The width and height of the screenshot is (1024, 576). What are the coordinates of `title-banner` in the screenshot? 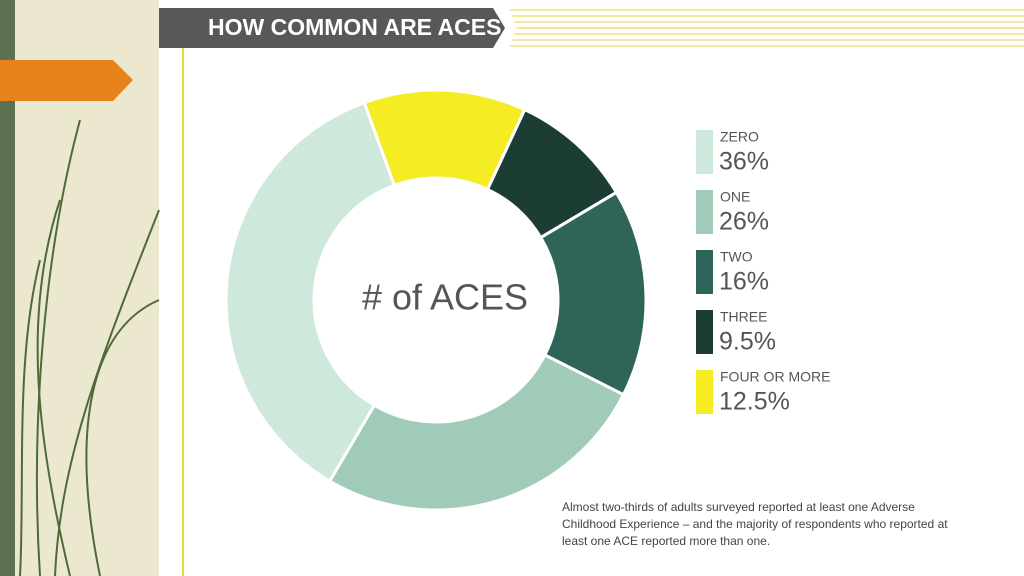 It's located at (332, 28).